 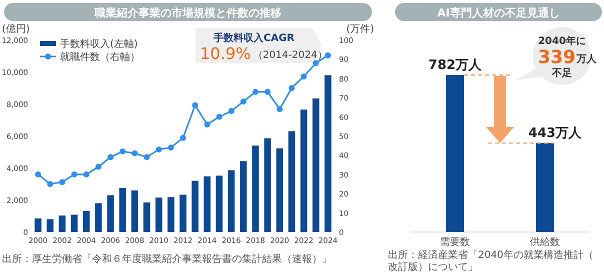 I want to click on text: 2040年に, so click(x=562, y=41).